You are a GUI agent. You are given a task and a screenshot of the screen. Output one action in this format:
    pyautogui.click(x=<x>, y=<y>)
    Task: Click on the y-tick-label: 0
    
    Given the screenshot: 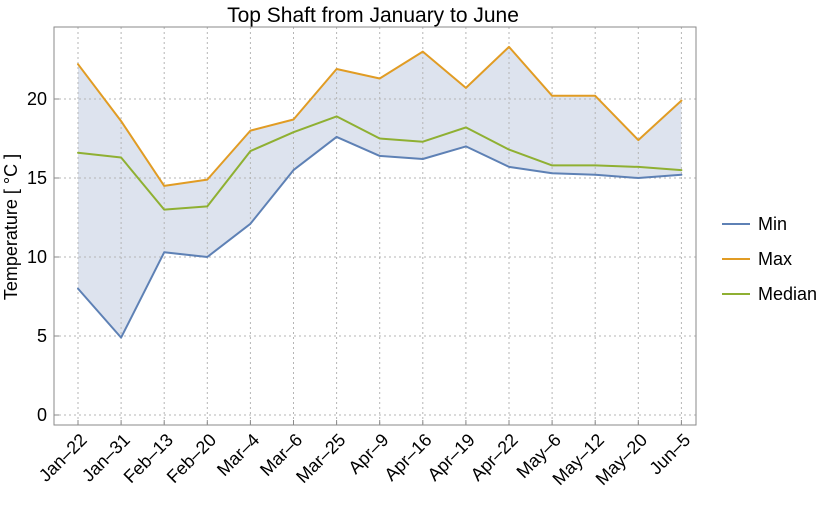 What is the action you would take?
    pyautogui.click(x=42, y=415)
    